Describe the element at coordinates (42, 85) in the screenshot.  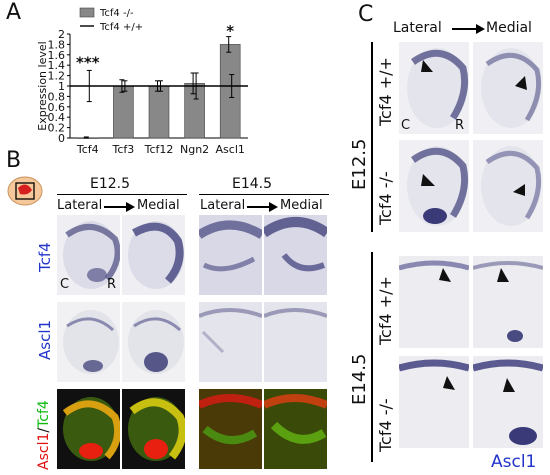
I see `y-axis-label: Expression level` at that location.